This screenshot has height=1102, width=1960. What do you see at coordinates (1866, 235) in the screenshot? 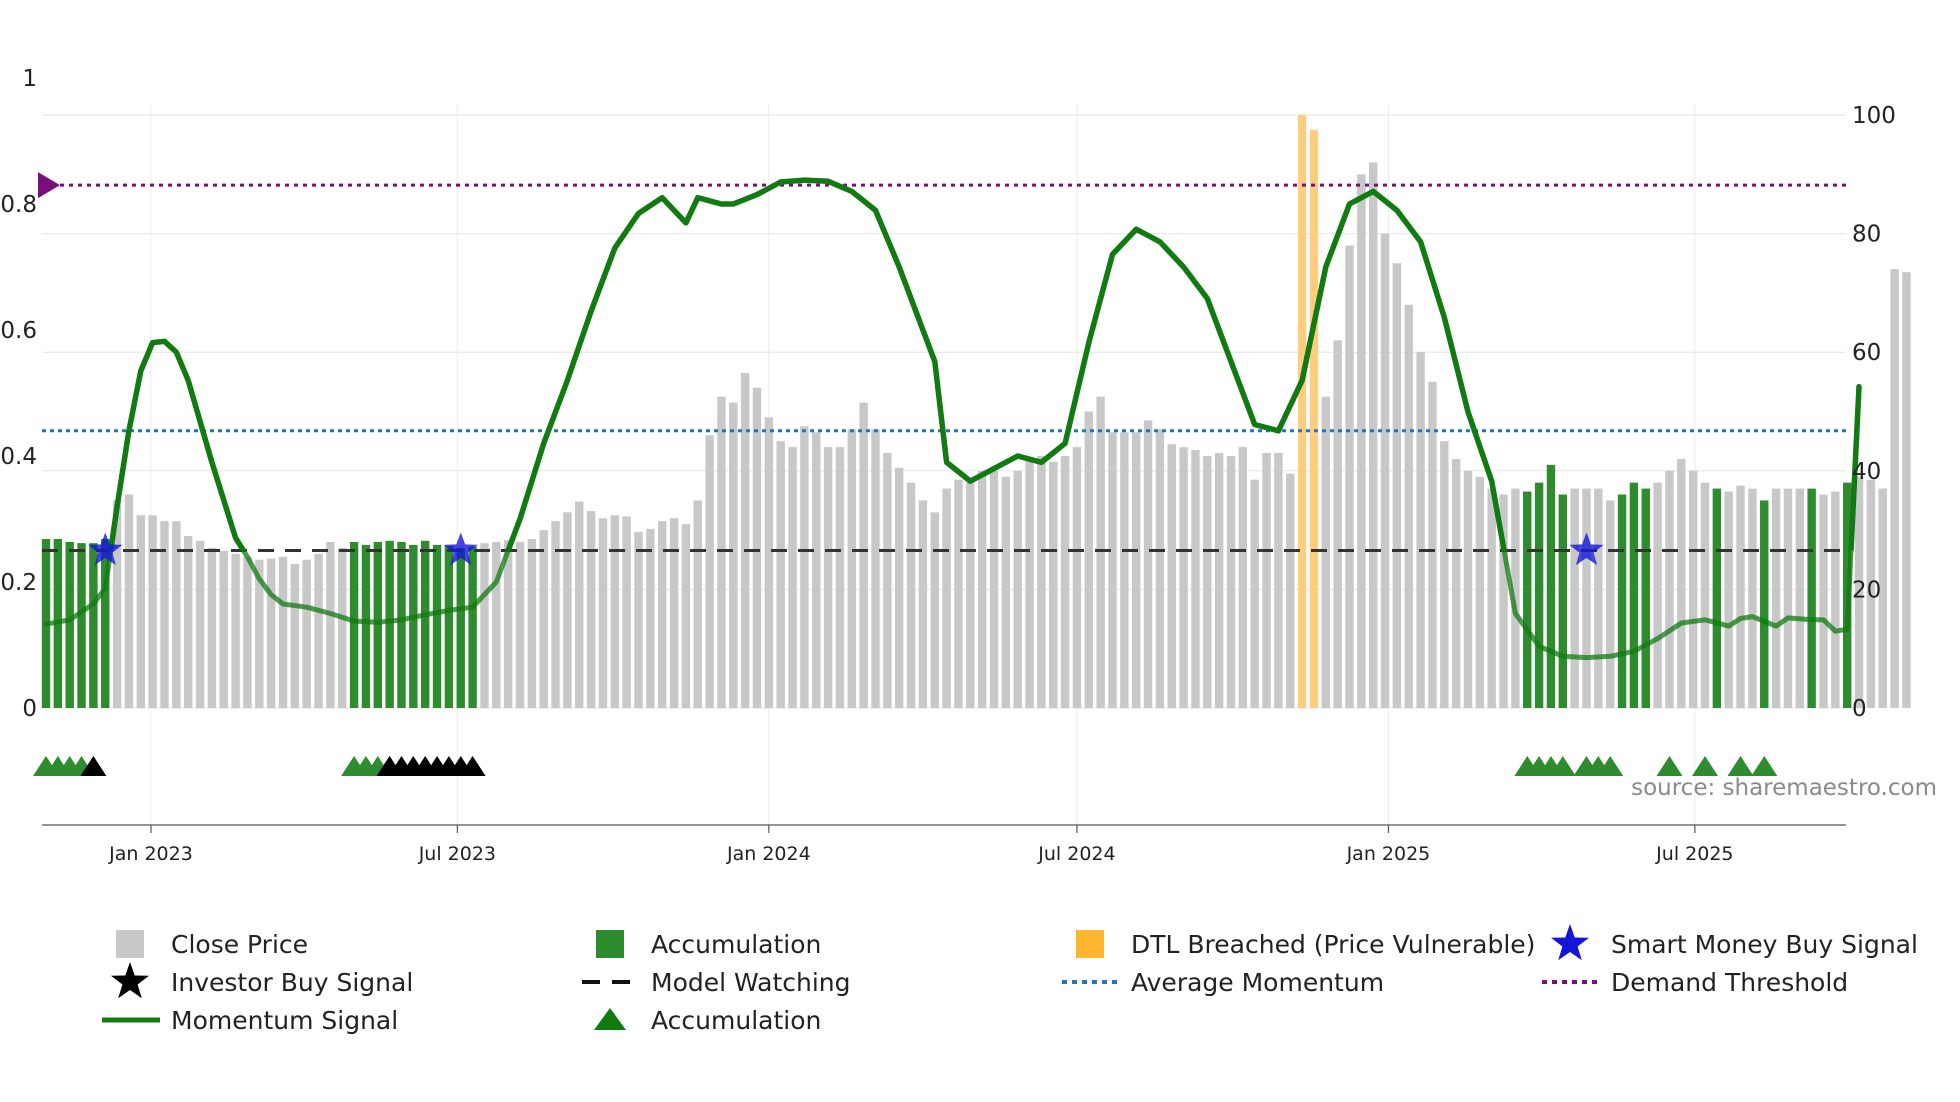
I see `right-tick-label: 80` at bounding box center [1866, 235].